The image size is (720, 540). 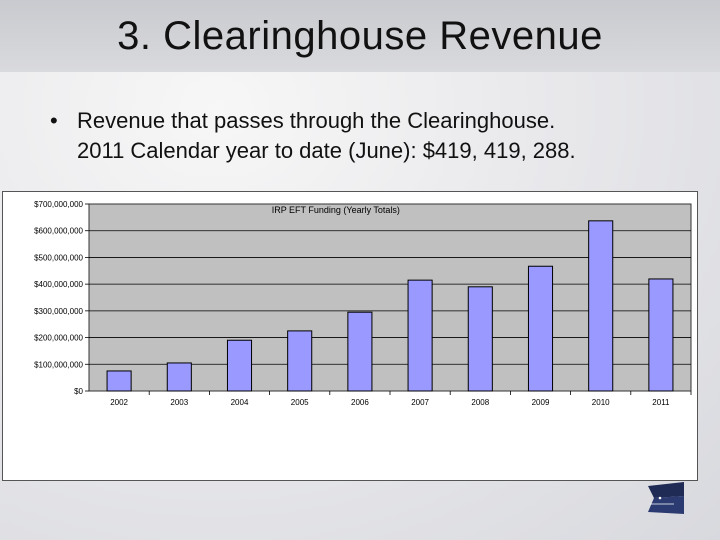 What do you see at coordinates (661, 335) in the screenshot?
I see `bar-2011` at bounding box center [661, 335].